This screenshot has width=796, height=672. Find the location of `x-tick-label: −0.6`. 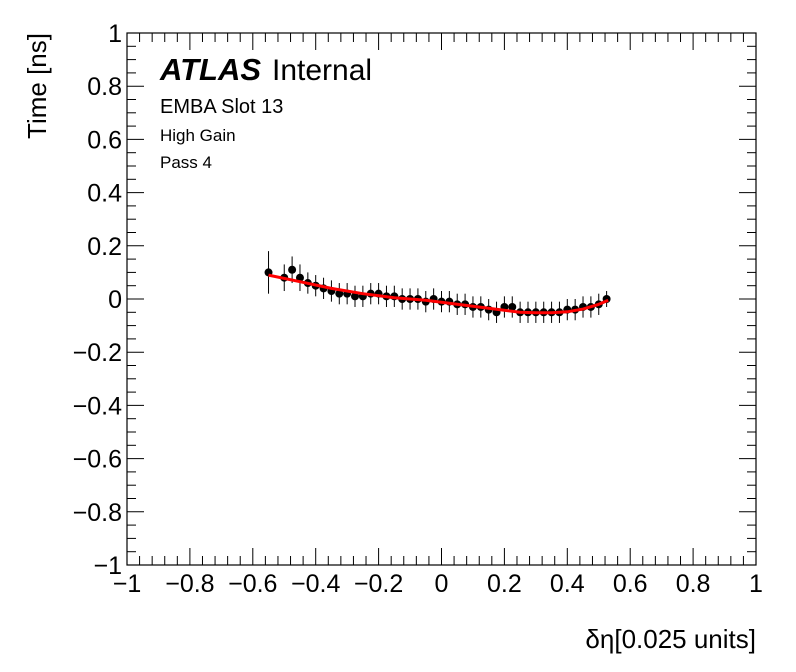

x-tick-label: −0.6 is located at coordinates (252, 584).